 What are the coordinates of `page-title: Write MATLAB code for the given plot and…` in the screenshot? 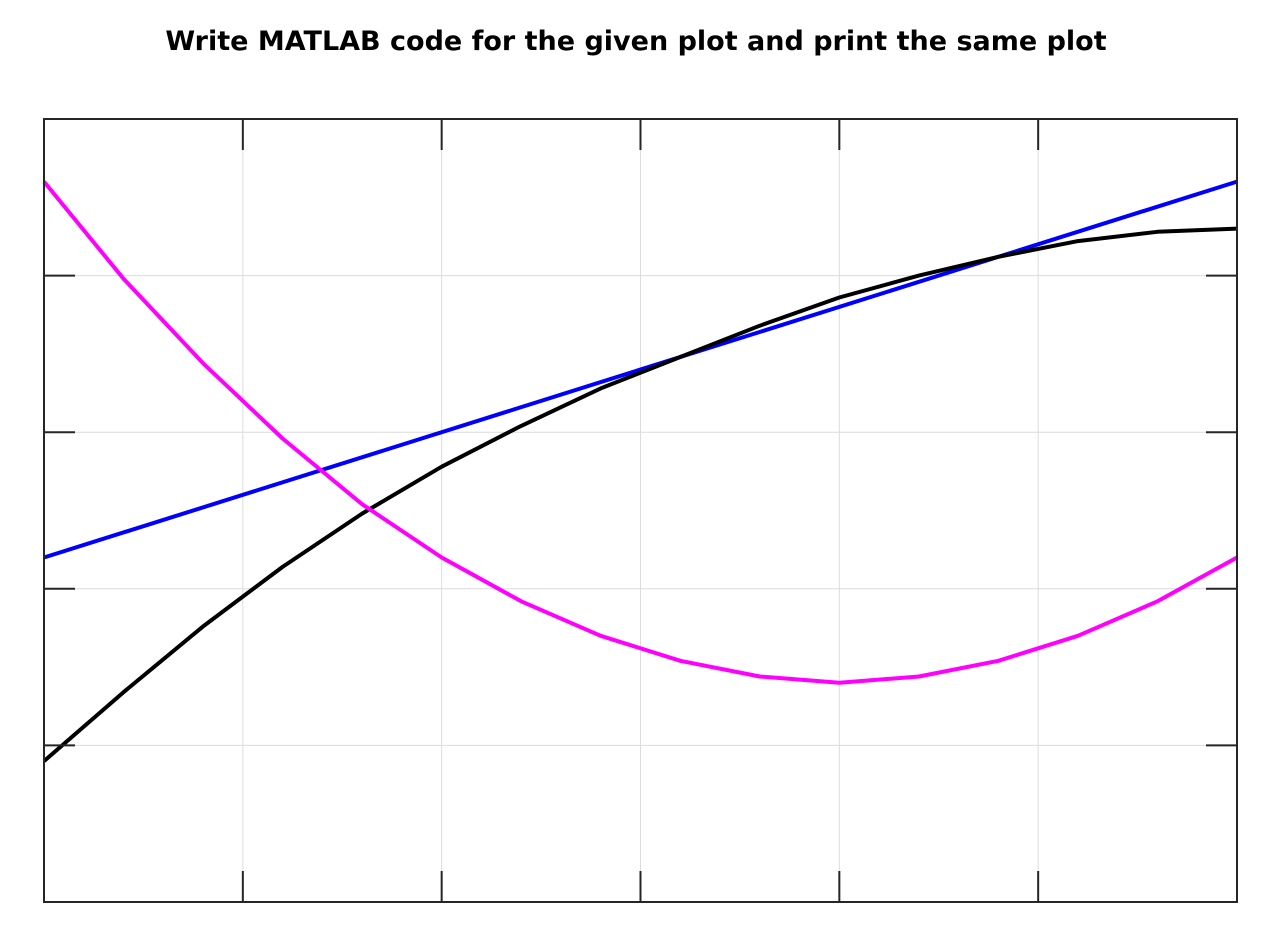 It's located at (636, 41).